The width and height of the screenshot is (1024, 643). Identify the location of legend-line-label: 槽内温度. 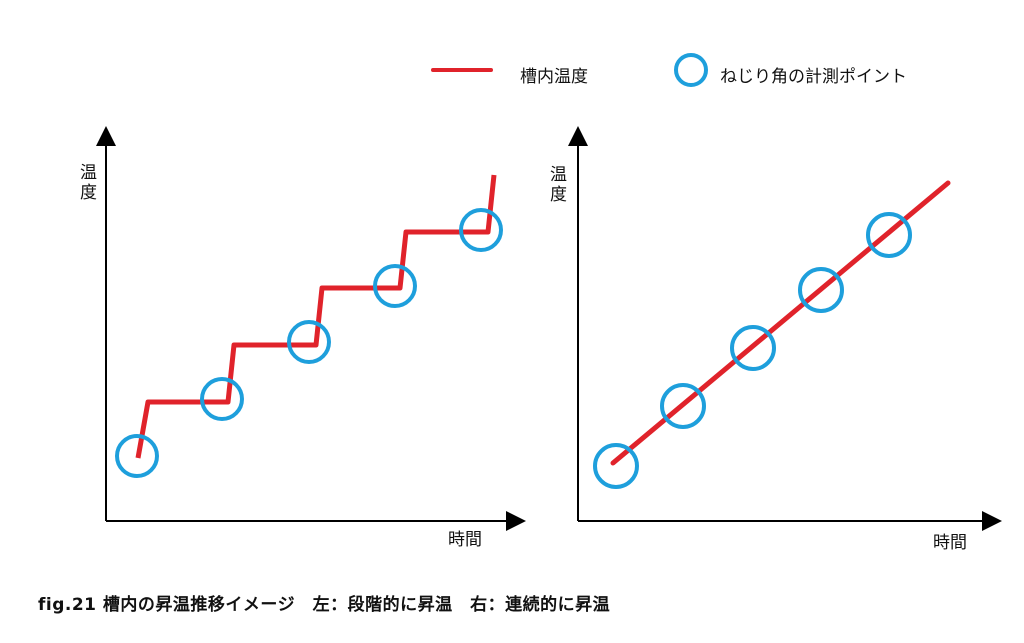
(554, 77).